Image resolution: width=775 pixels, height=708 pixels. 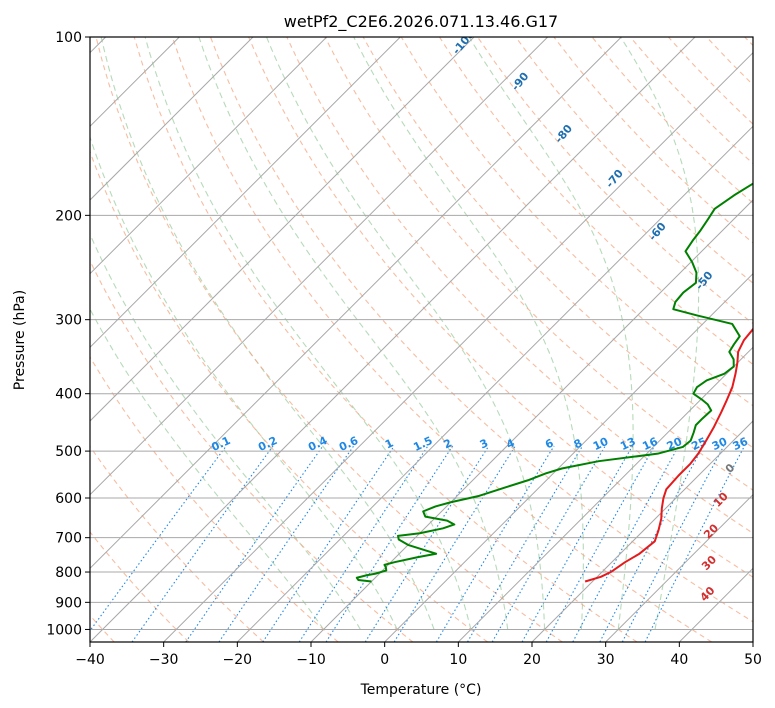 I want to click on mixing-ratio-label: 25, so click(x=698, y=444).